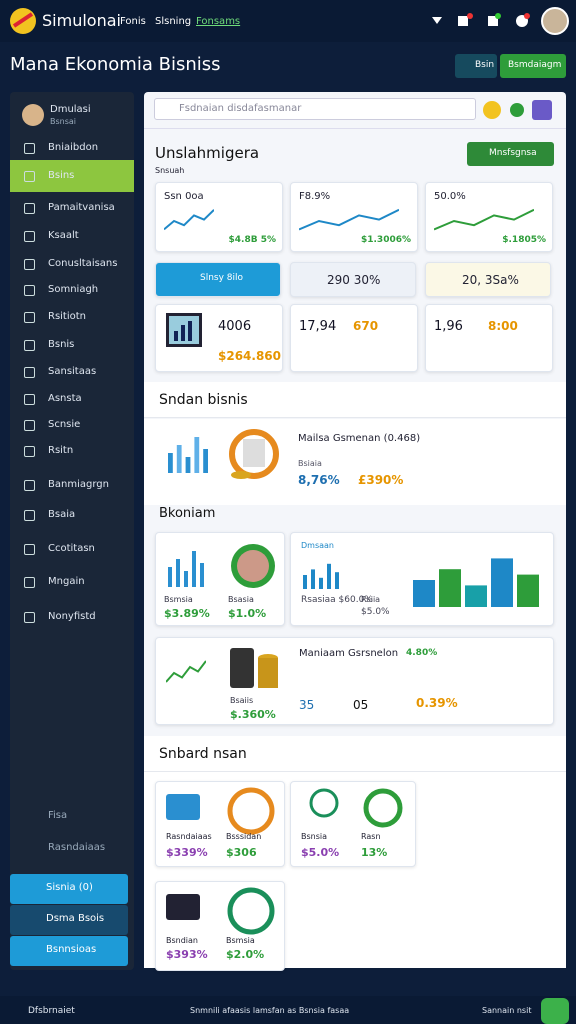  What do you see at coordinates (510, 154) in the screenshot?
I see `button: Mnsfsgnsa` at bounding box center [510, 154].